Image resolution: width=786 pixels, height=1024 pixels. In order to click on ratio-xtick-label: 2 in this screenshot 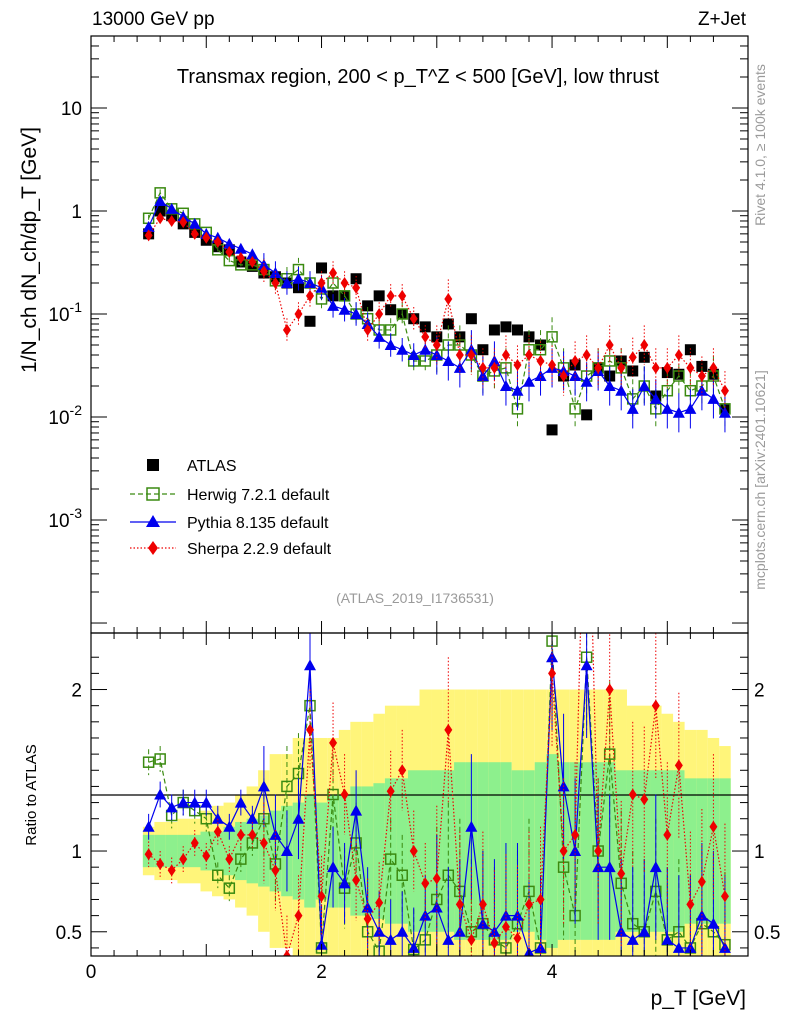, I will do `click(321, 972)`.